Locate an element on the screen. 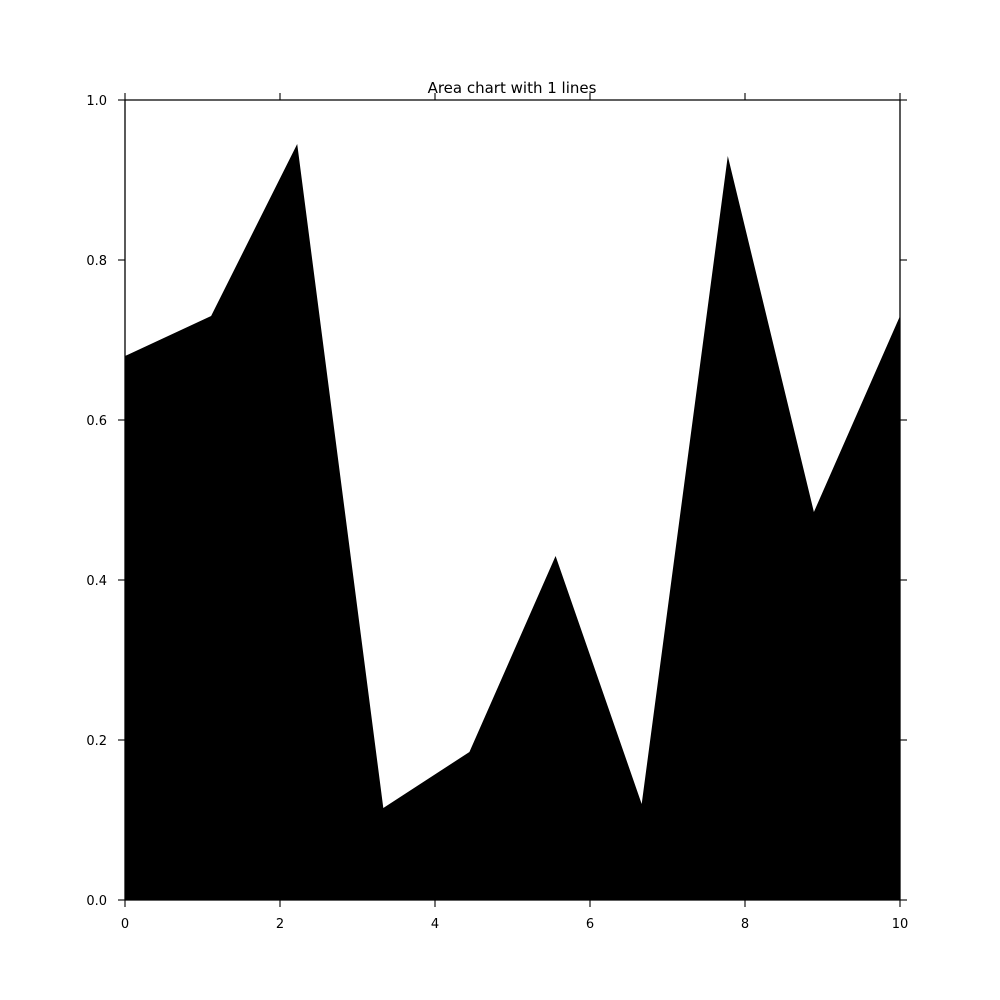 Image resolution: width=1000 pixels, height=1000 pixels. x-tick-label: 8 is located at coordinates (745, 924).